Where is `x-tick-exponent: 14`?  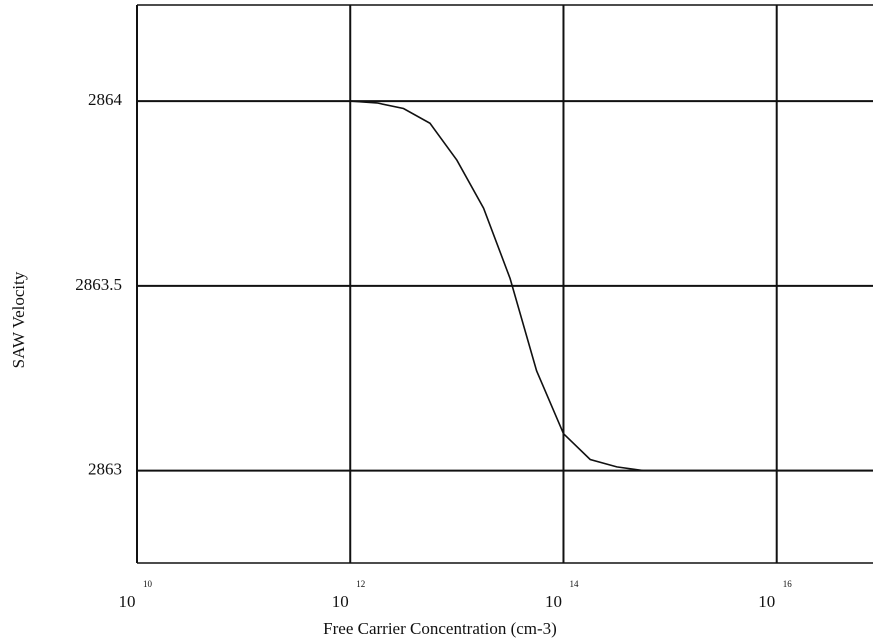
x-tick-exponent: 14 is located at coordinates (574, 584).